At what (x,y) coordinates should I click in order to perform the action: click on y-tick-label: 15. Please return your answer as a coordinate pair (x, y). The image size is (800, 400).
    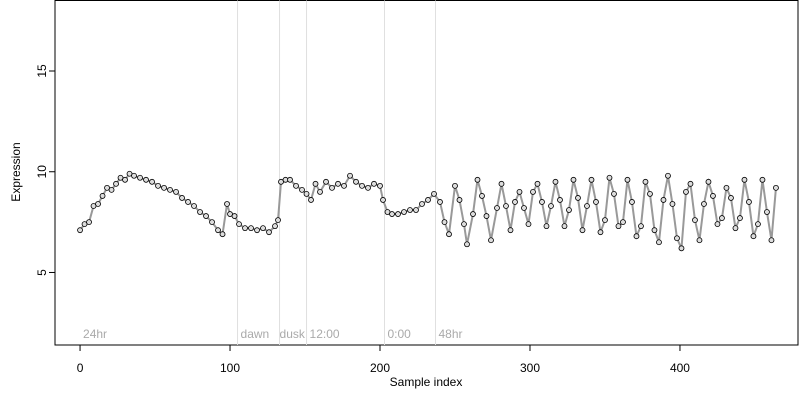
    Looking at the image, I should click on (42, 71).